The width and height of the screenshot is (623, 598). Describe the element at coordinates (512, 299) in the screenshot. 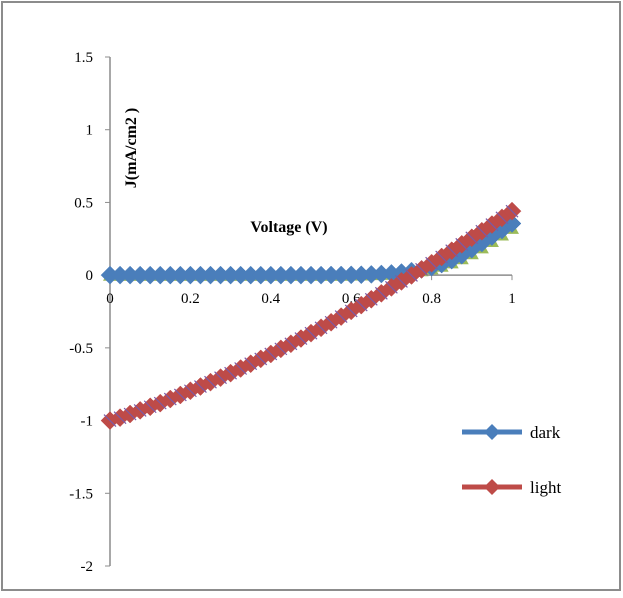

I see `x-tick-label: 1` at that location.